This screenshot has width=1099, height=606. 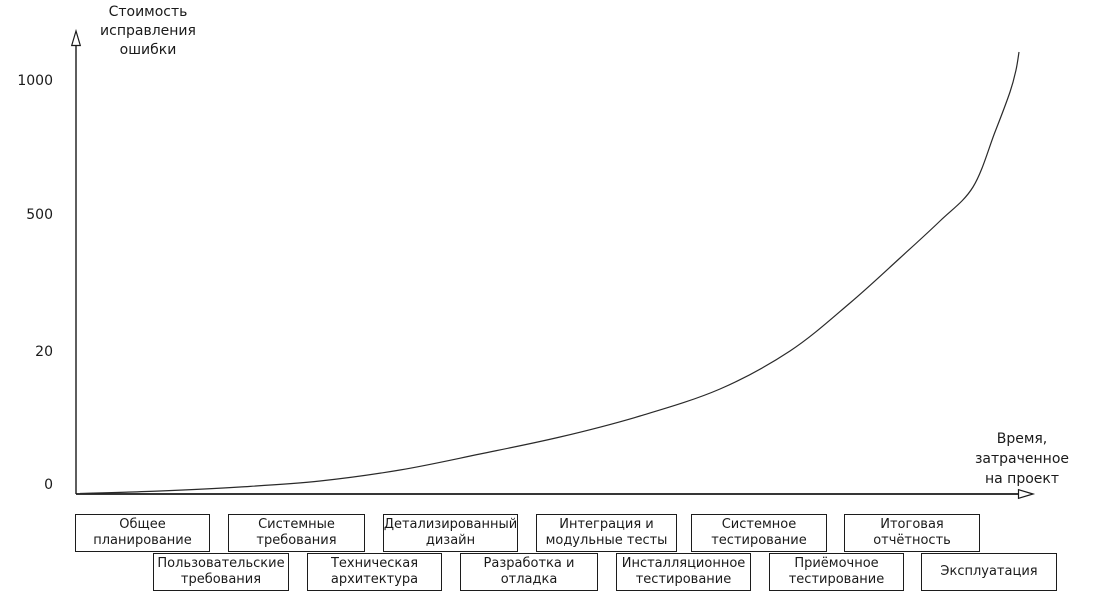 I want to click on phase-box: Системные требования, so click(x=296, y=533).